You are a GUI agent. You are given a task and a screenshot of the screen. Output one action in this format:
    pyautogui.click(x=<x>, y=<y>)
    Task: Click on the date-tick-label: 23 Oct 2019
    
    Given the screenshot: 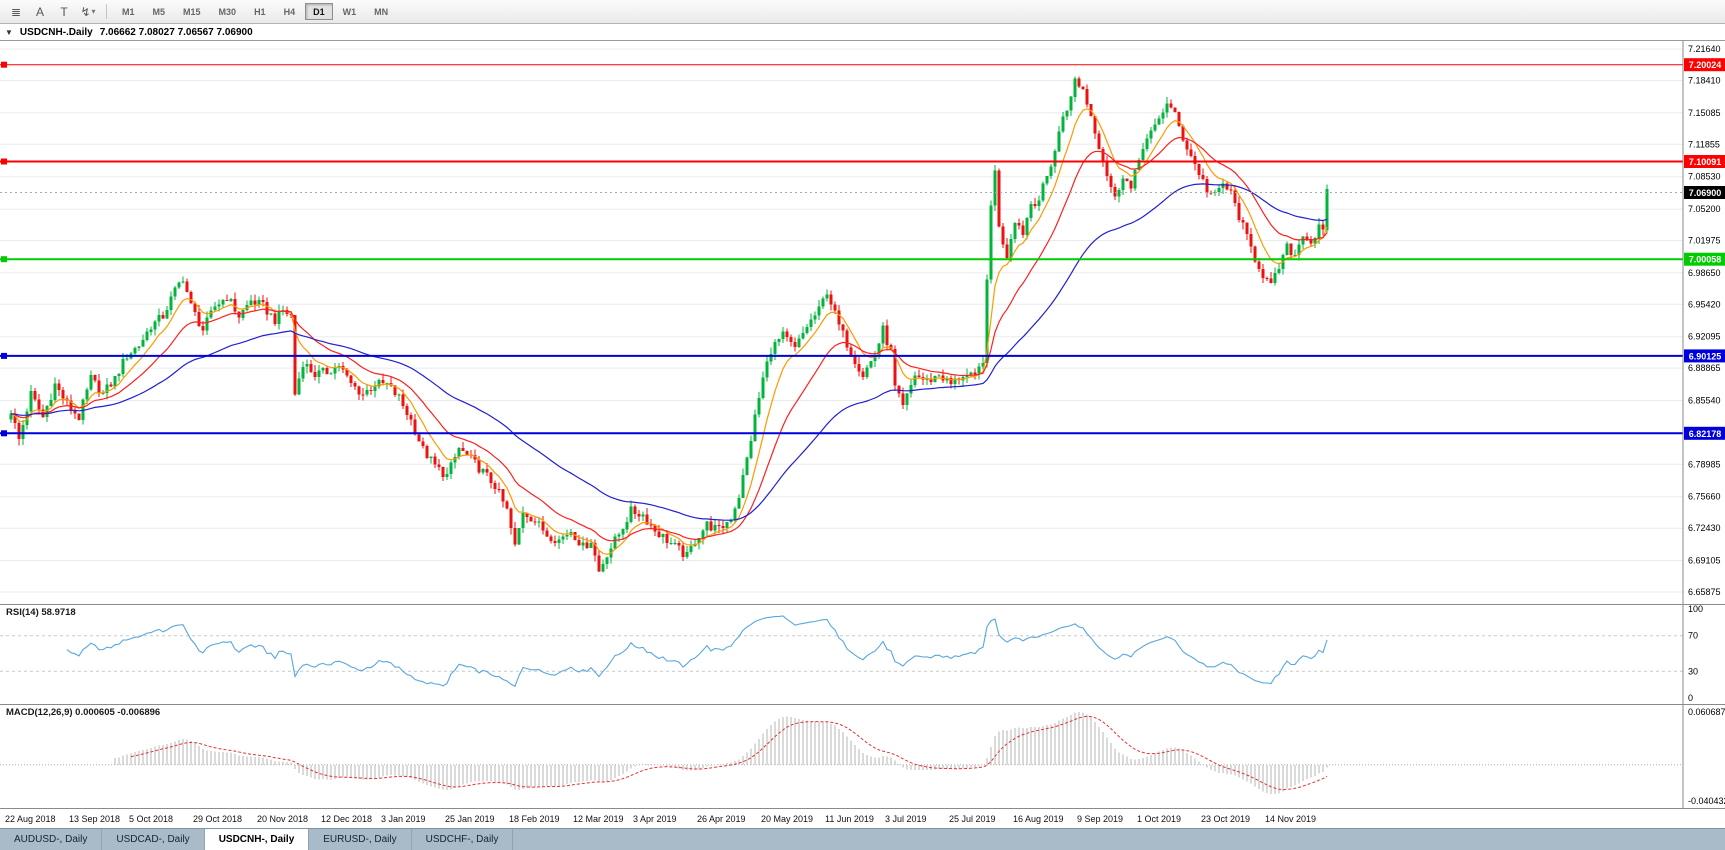 What is the action you would take?
    pyautogui.click(x=1226, y=819)
    